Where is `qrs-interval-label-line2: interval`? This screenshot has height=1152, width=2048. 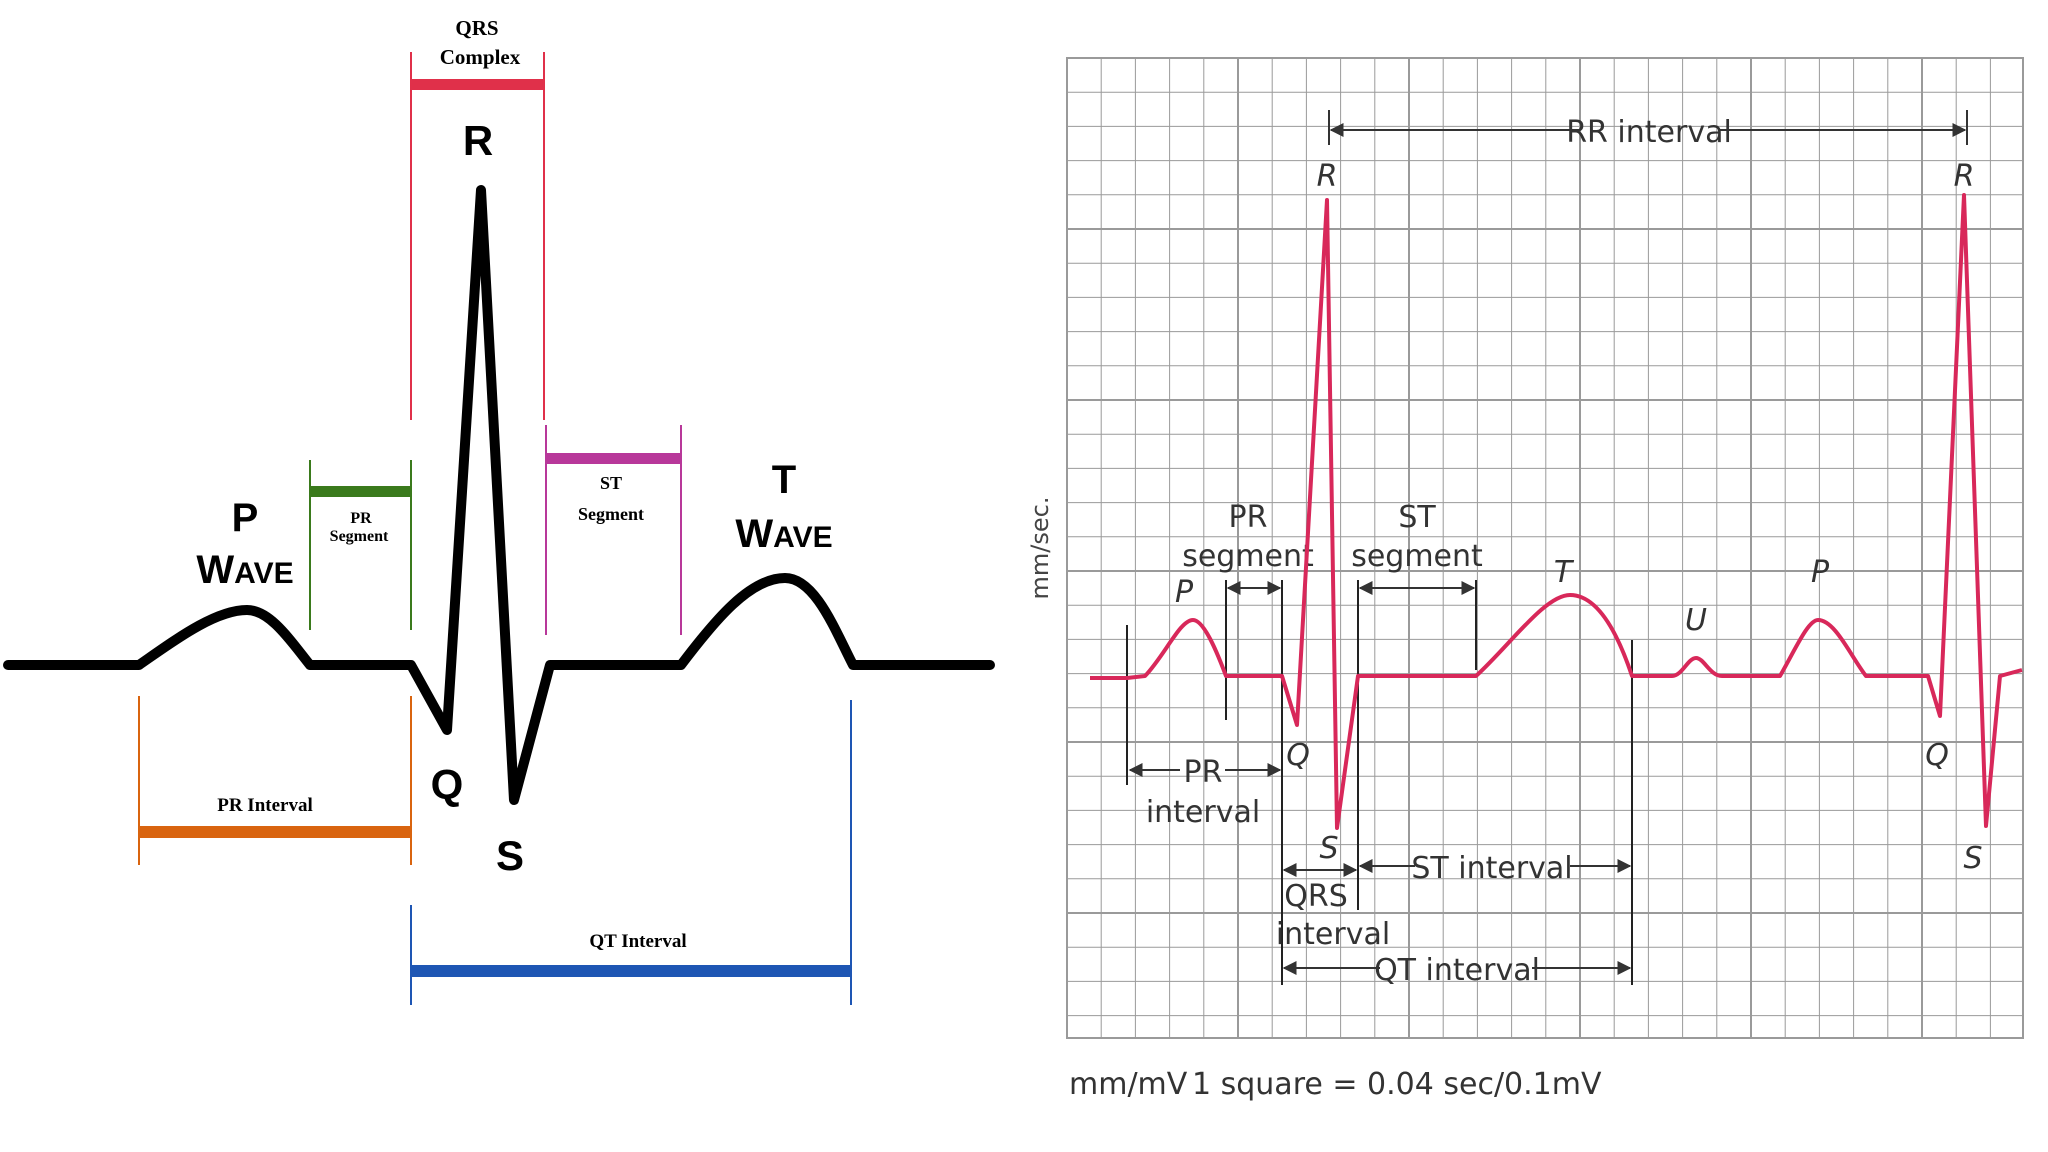
qrs-interval-label-line2: interval is located at coordinates (1333, 934).